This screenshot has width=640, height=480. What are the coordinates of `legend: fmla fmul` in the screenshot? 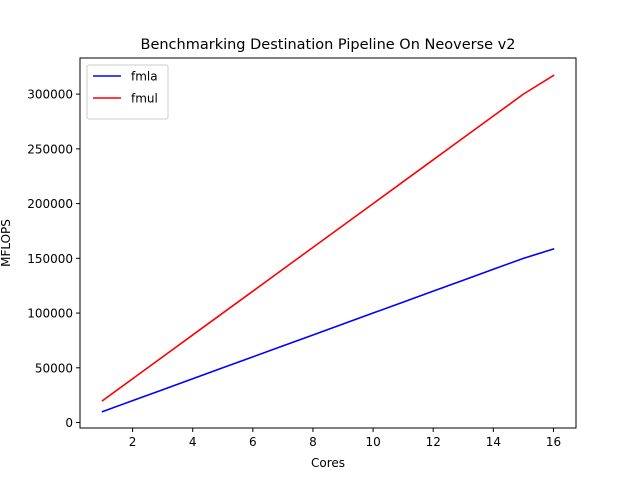 It's located at (127, 92).